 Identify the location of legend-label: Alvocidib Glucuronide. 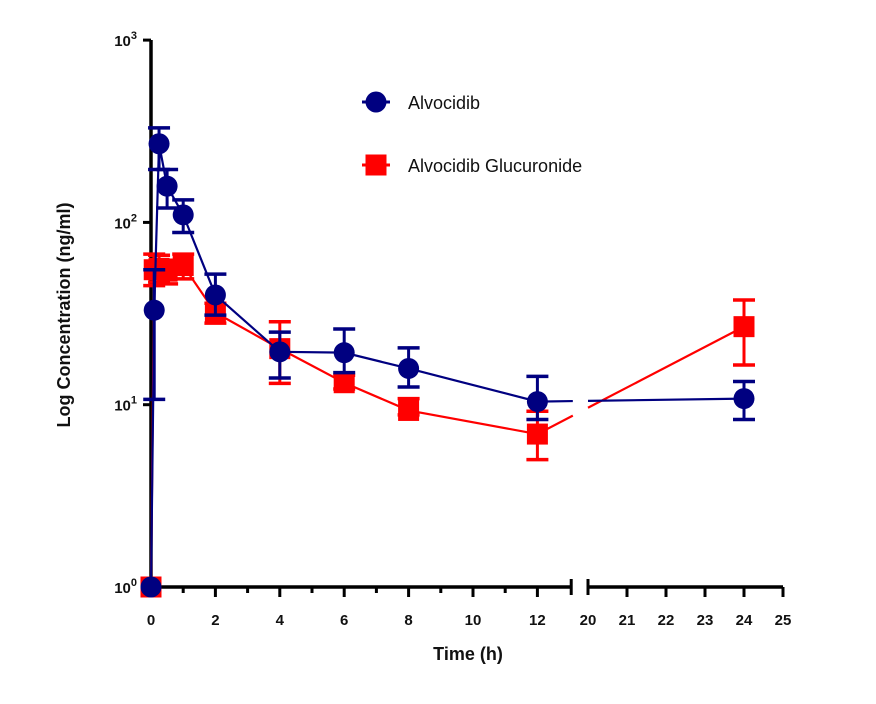
(495, 166).